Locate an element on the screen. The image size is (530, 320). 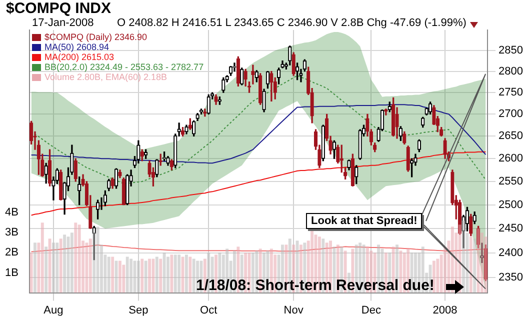
y-tick-label: 2750 is located at coordinates (511, 92).